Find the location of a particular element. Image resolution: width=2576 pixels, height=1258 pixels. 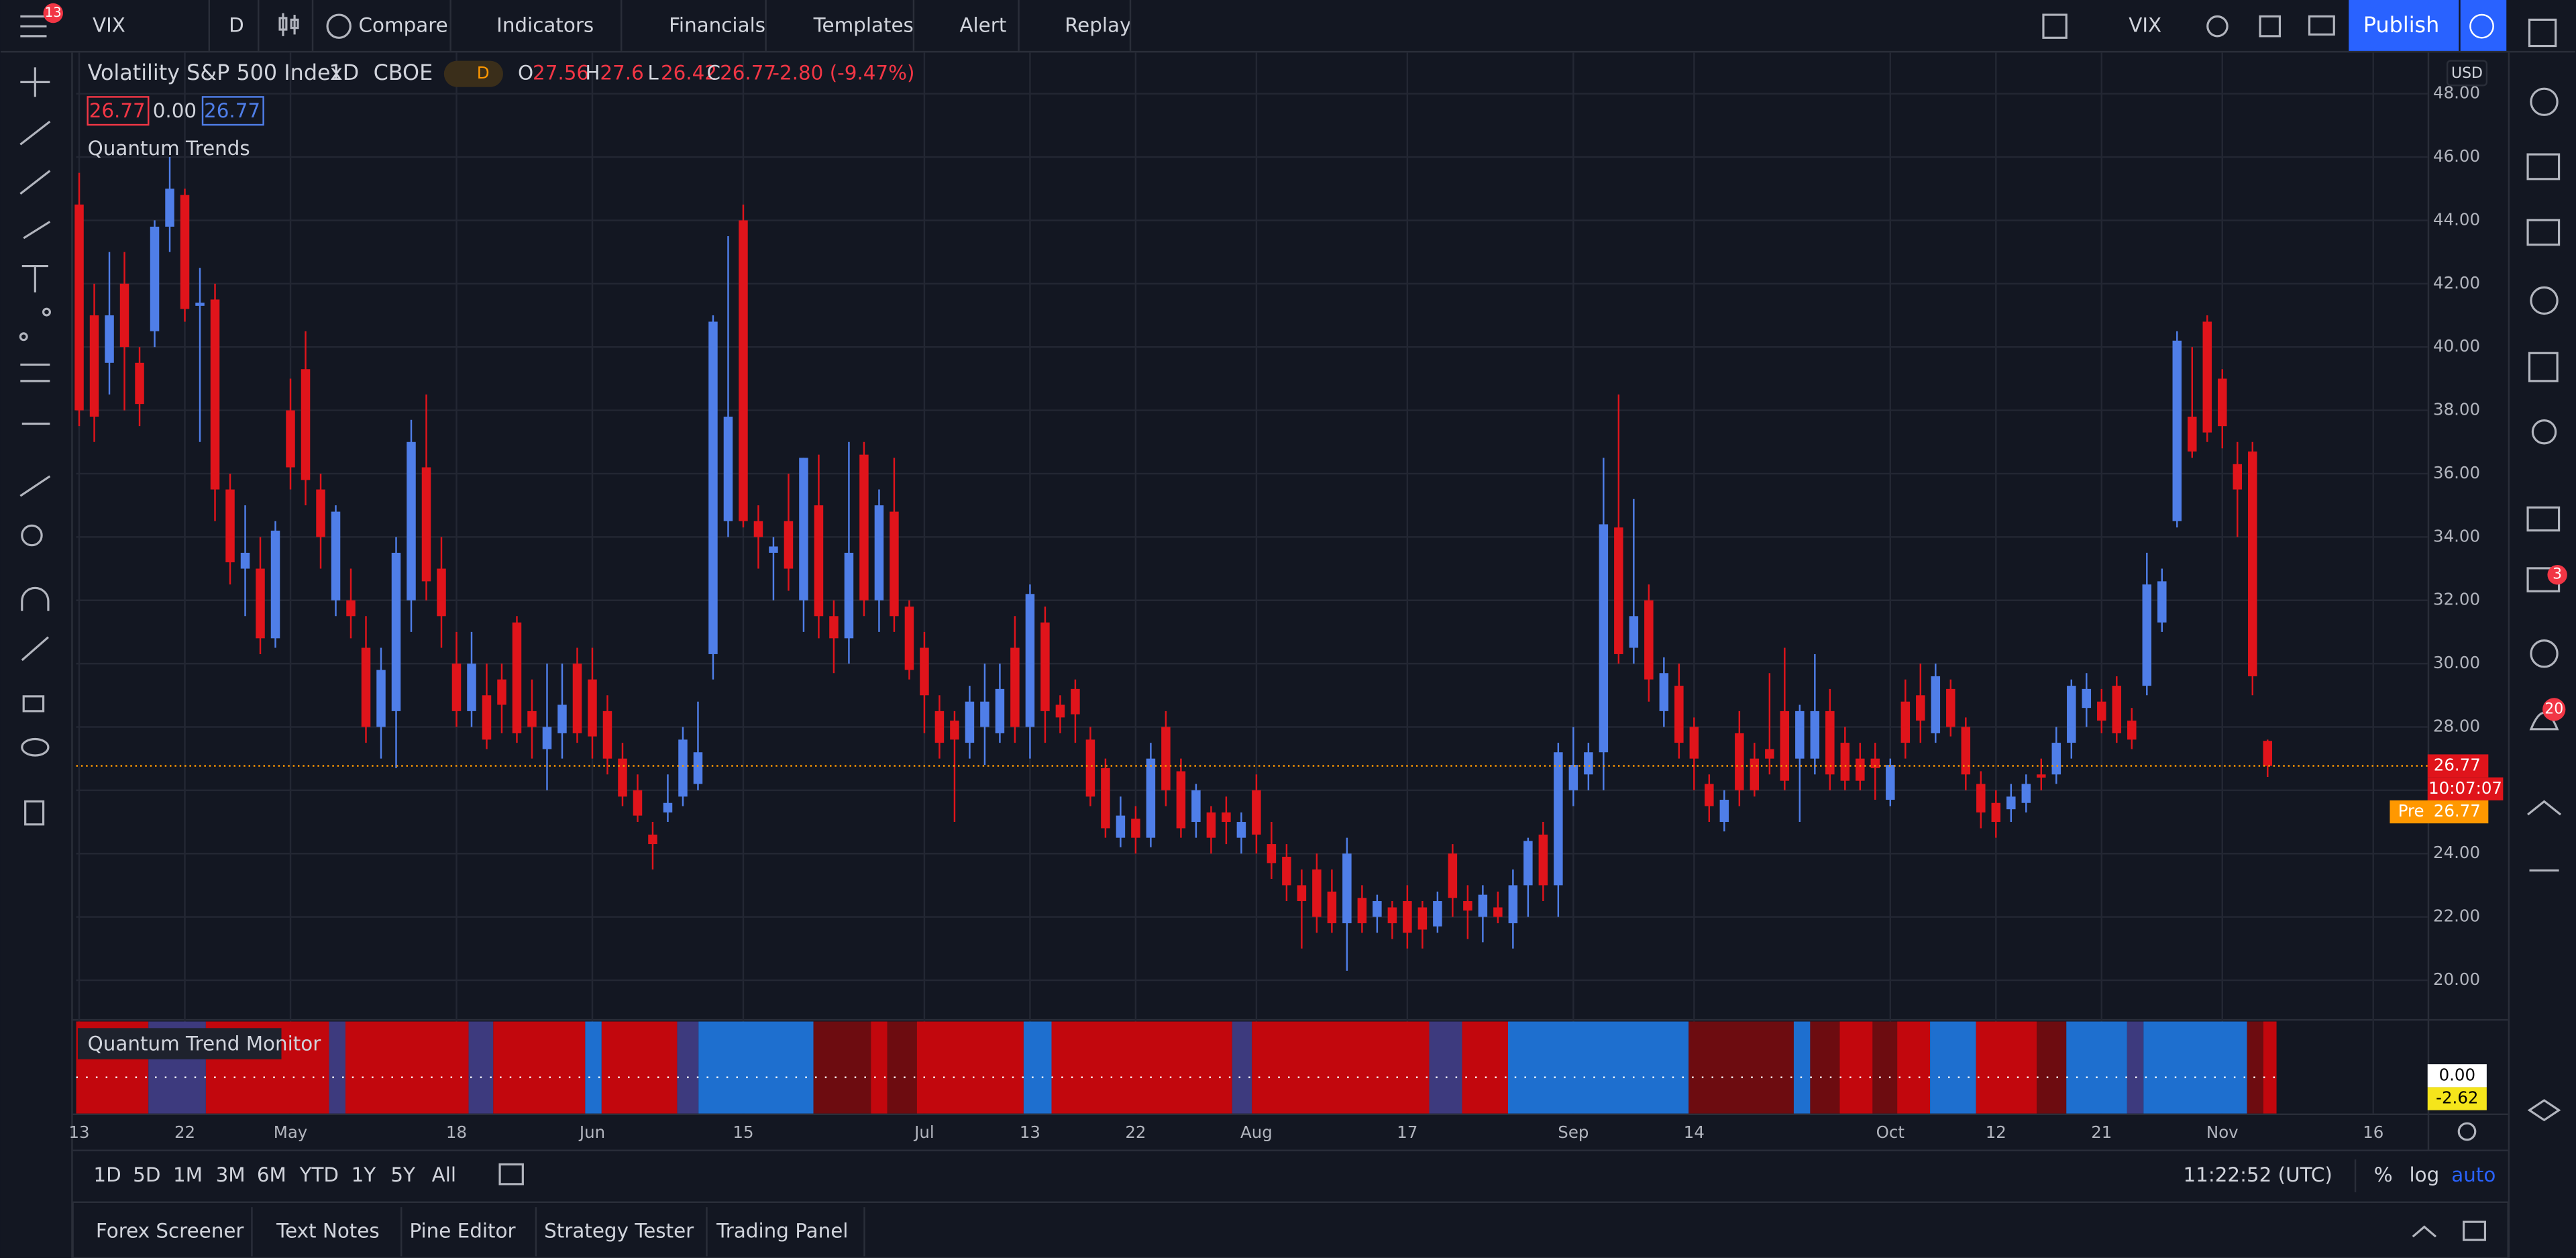

templates-button: Templates is located at coordinates (863, 26).